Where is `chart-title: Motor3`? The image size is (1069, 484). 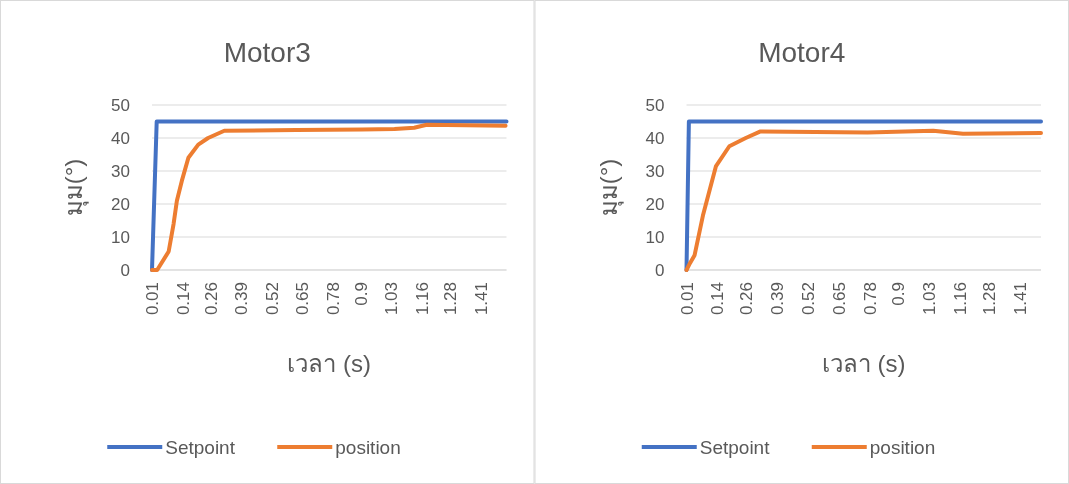
chart-title: Motor3 is located at coordinates (267, 52).